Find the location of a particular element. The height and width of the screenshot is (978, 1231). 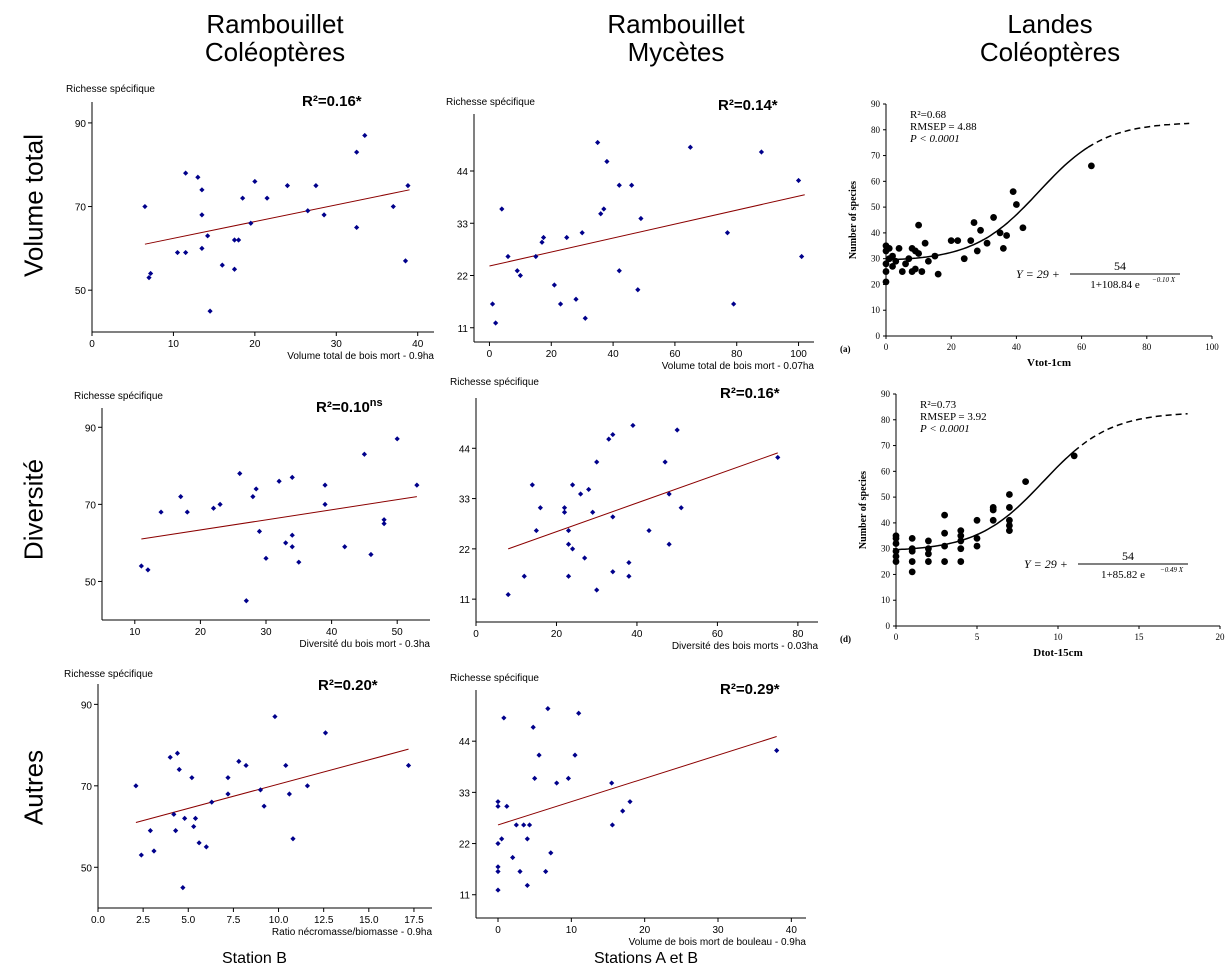

x-tick-label: 10 is located at coordinates (174, 344).